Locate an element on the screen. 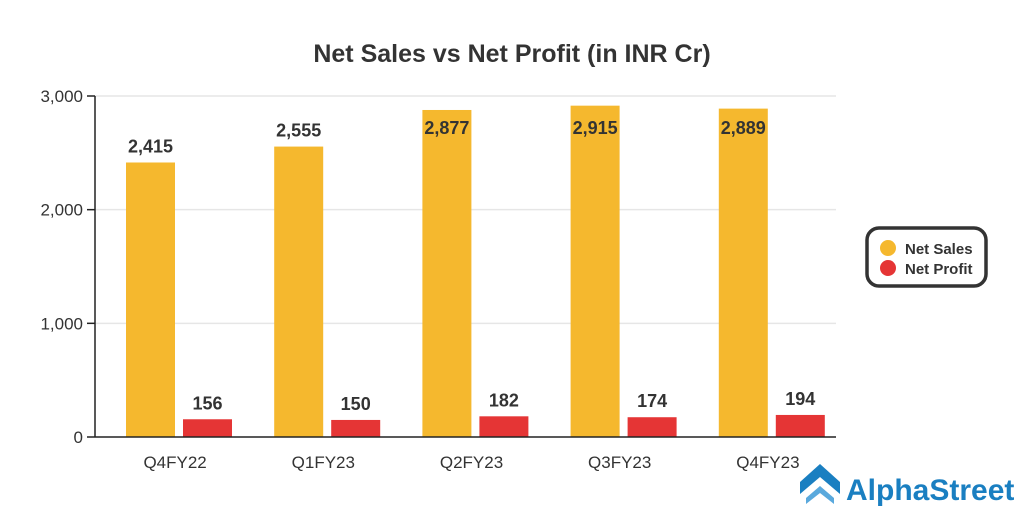 The image size is (1024, 512). legend-label-net-sales: Net Sales is located at coordinates (939, 249).